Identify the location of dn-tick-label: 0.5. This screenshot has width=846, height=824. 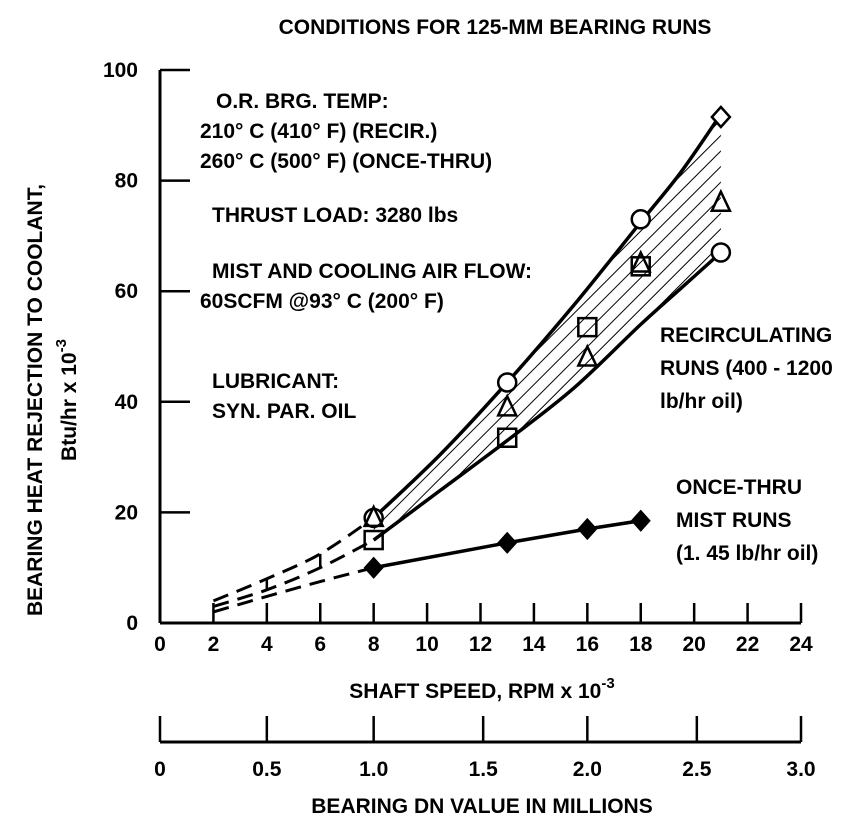
(267, 769).